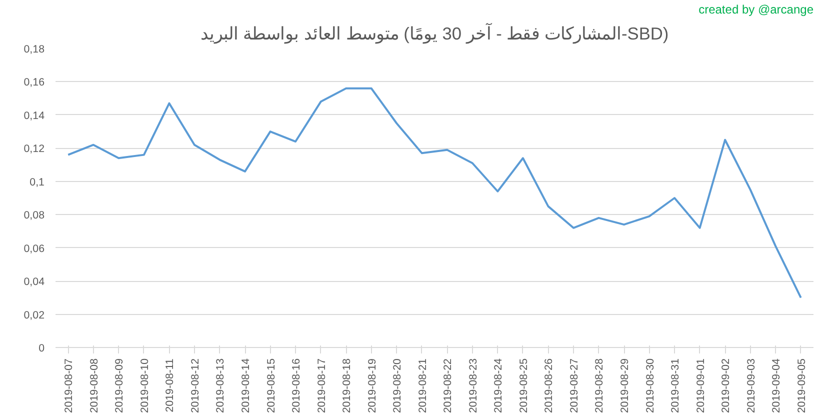 The width and height of the screenshot is (833, 416). What do you see at coordinates (473, 386) in the screenshot?
I see `x-tick-label: 2019-08-23` at bounding box center [473, 386].